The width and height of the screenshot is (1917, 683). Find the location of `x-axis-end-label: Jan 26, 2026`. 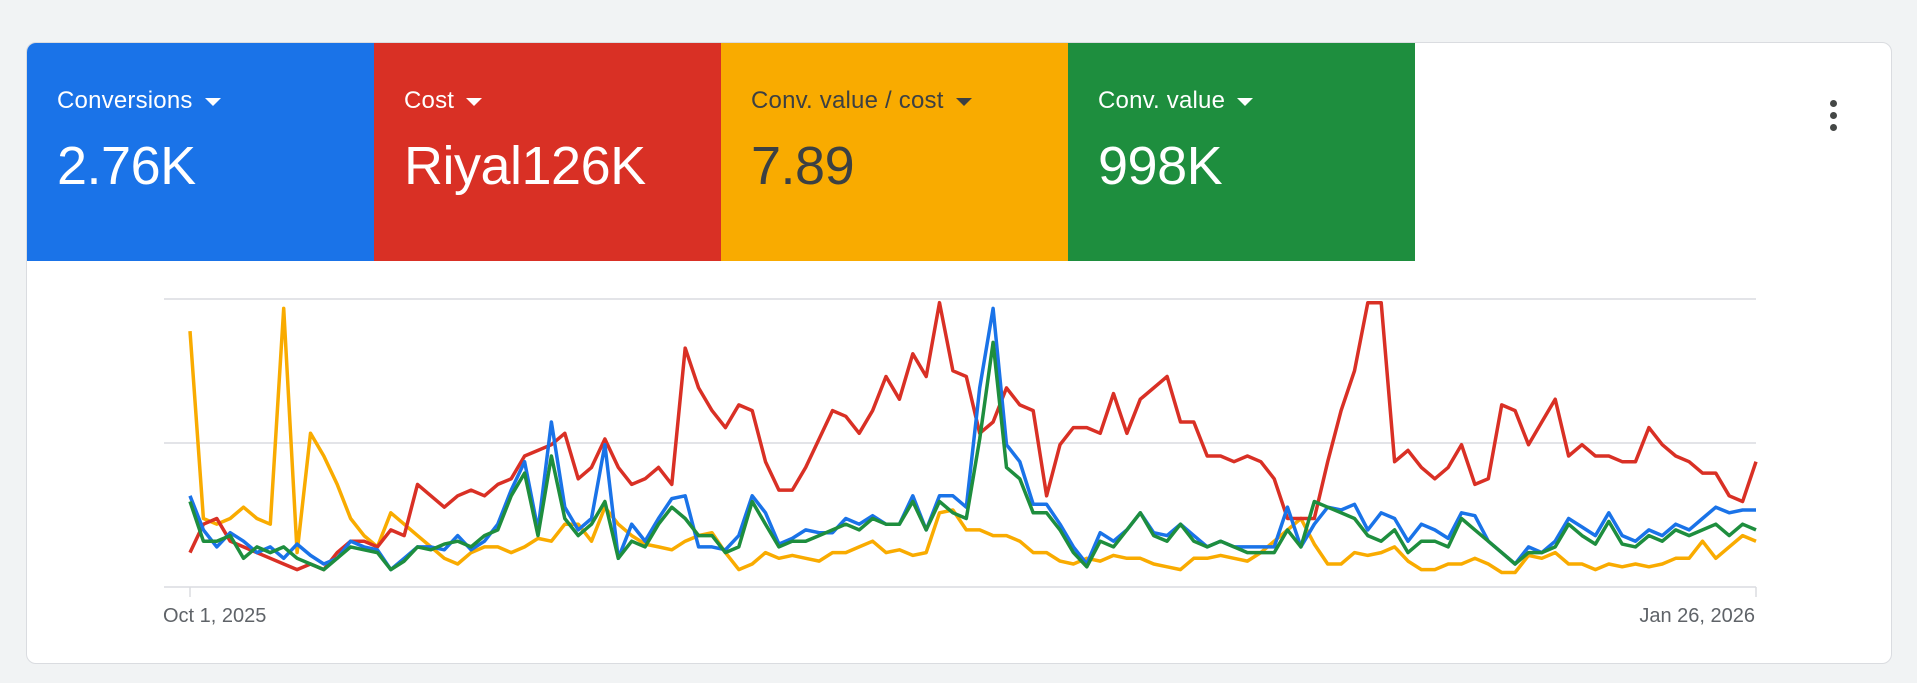

x-axis-end-label: Jan 26, 2026 is located at coordinates (1697, 616).